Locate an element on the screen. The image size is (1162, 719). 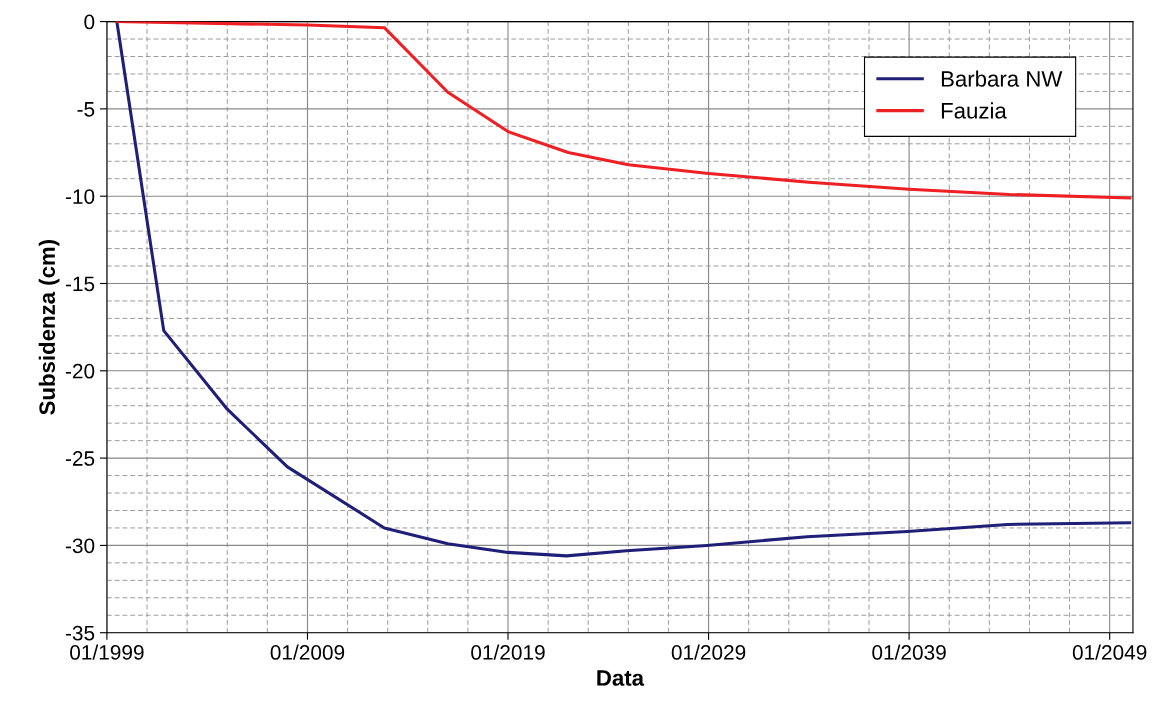
x-tick-label: 01/2039 is located at coordinates (909, 652).